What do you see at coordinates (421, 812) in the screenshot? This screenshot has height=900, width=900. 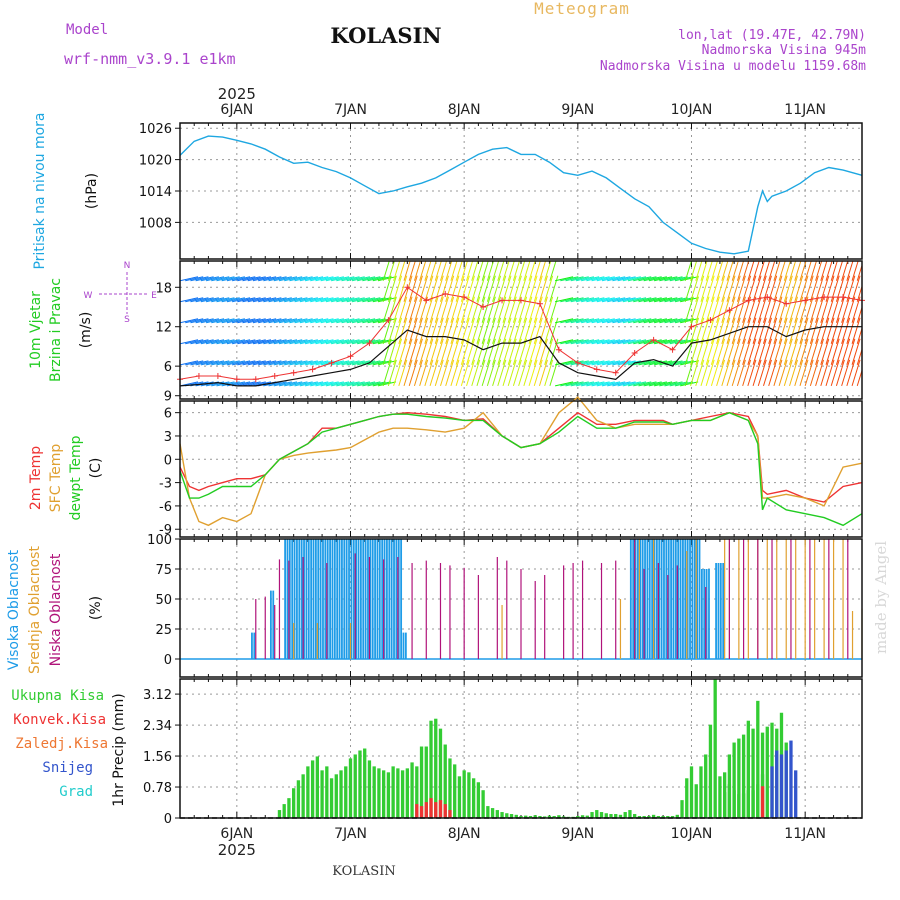 I see `conv-rain-bar` at bounding box center [421, 812].